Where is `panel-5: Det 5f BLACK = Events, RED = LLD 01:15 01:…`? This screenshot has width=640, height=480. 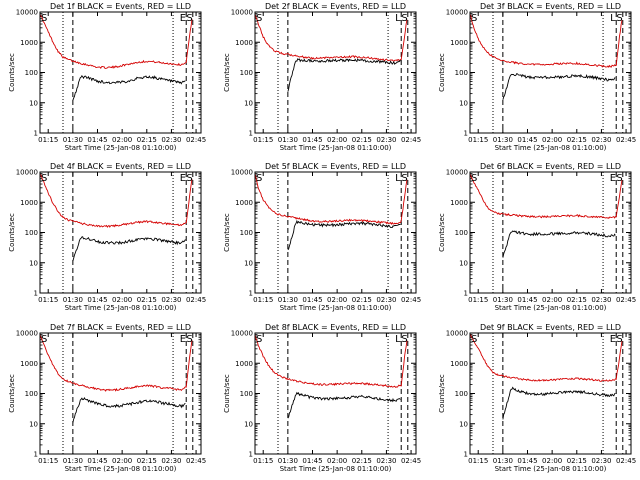
panel-5: Det 5f BLACK = Events, RED = LLD 01:15 01:… is located at coordinates (322, 237).